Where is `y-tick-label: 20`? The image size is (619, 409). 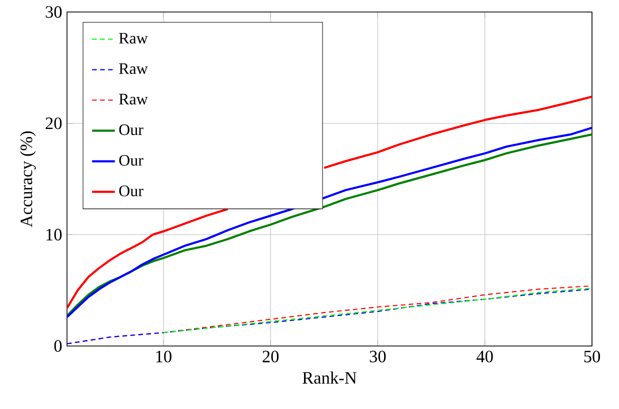 y-tick-label: 20 is located at coordinates (54, 123).